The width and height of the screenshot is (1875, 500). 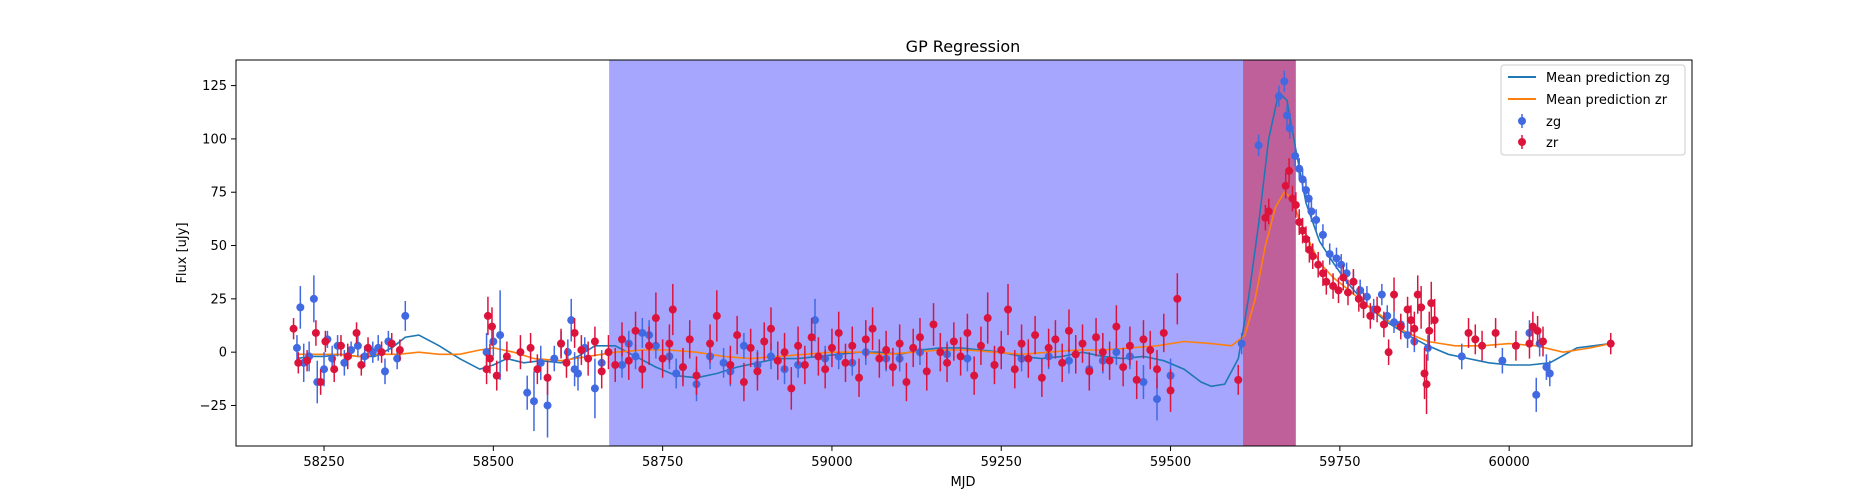 What do you see at coordinates (1339, 462) in the screenshot?
I see `x-tick-label: 59750` at bounding box center [1339, 462].